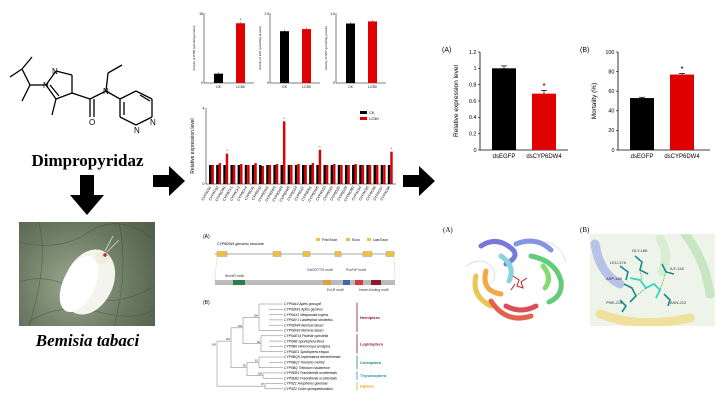  I want to click on x-tick-label: CYP6DZ5, so click(336, 194).